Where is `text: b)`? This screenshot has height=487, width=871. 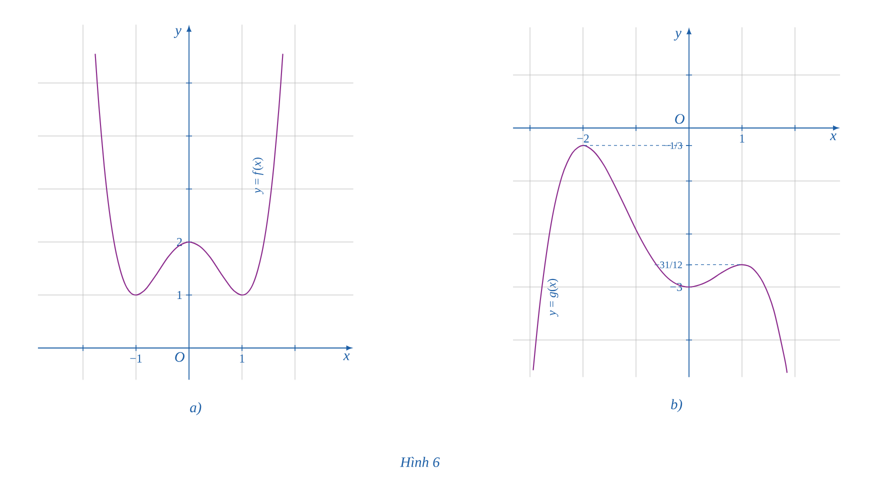 text: b) is located at coordinates (676, 405).